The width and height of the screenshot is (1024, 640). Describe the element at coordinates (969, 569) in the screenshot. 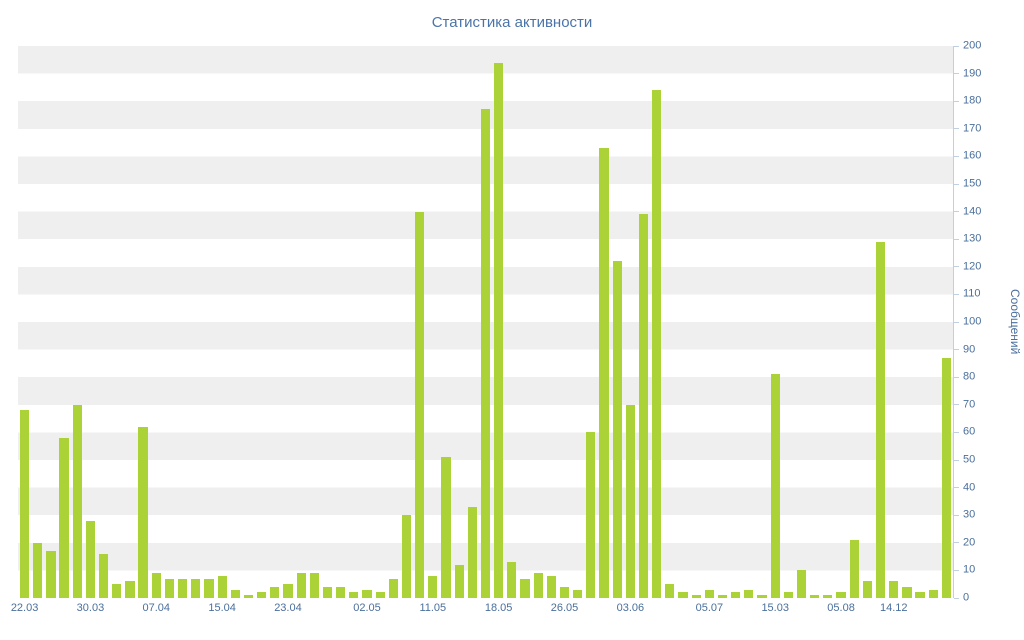

I see `y-tick-label: 10` at that location.